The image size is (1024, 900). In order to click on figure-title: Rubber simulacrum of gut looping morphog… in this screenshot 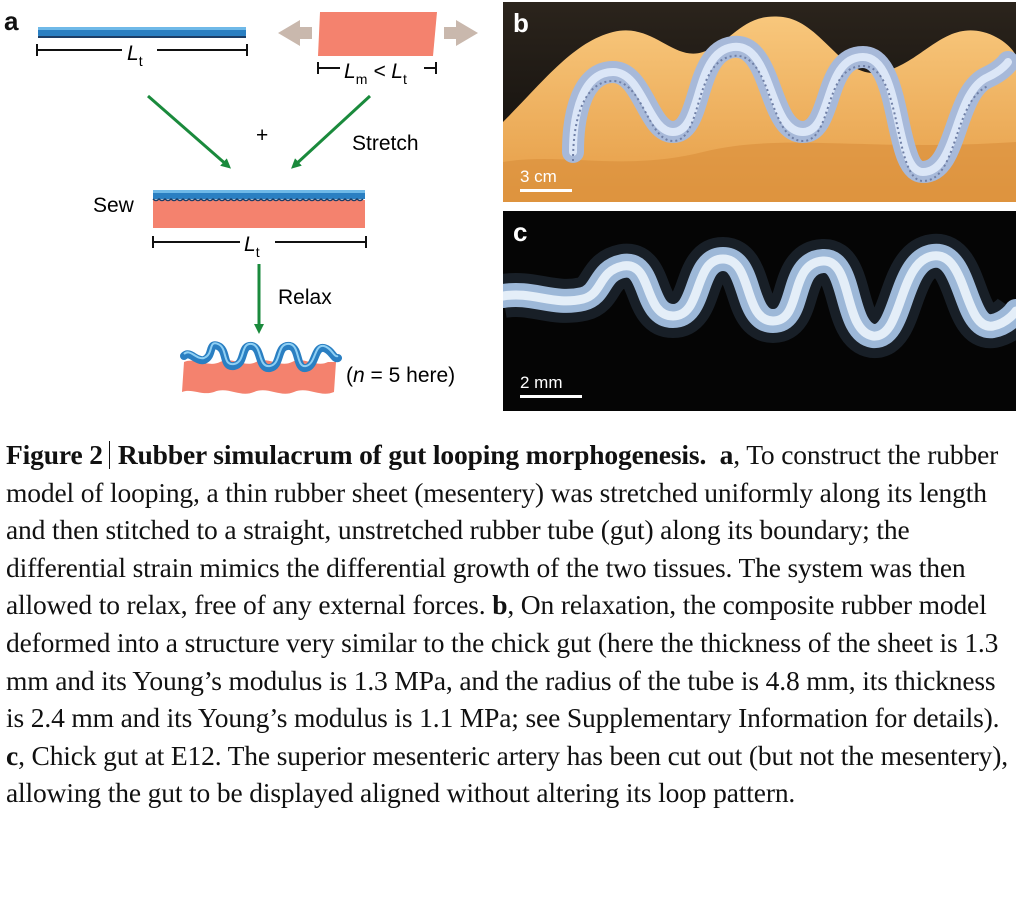, I will do `click(412, 454)`.